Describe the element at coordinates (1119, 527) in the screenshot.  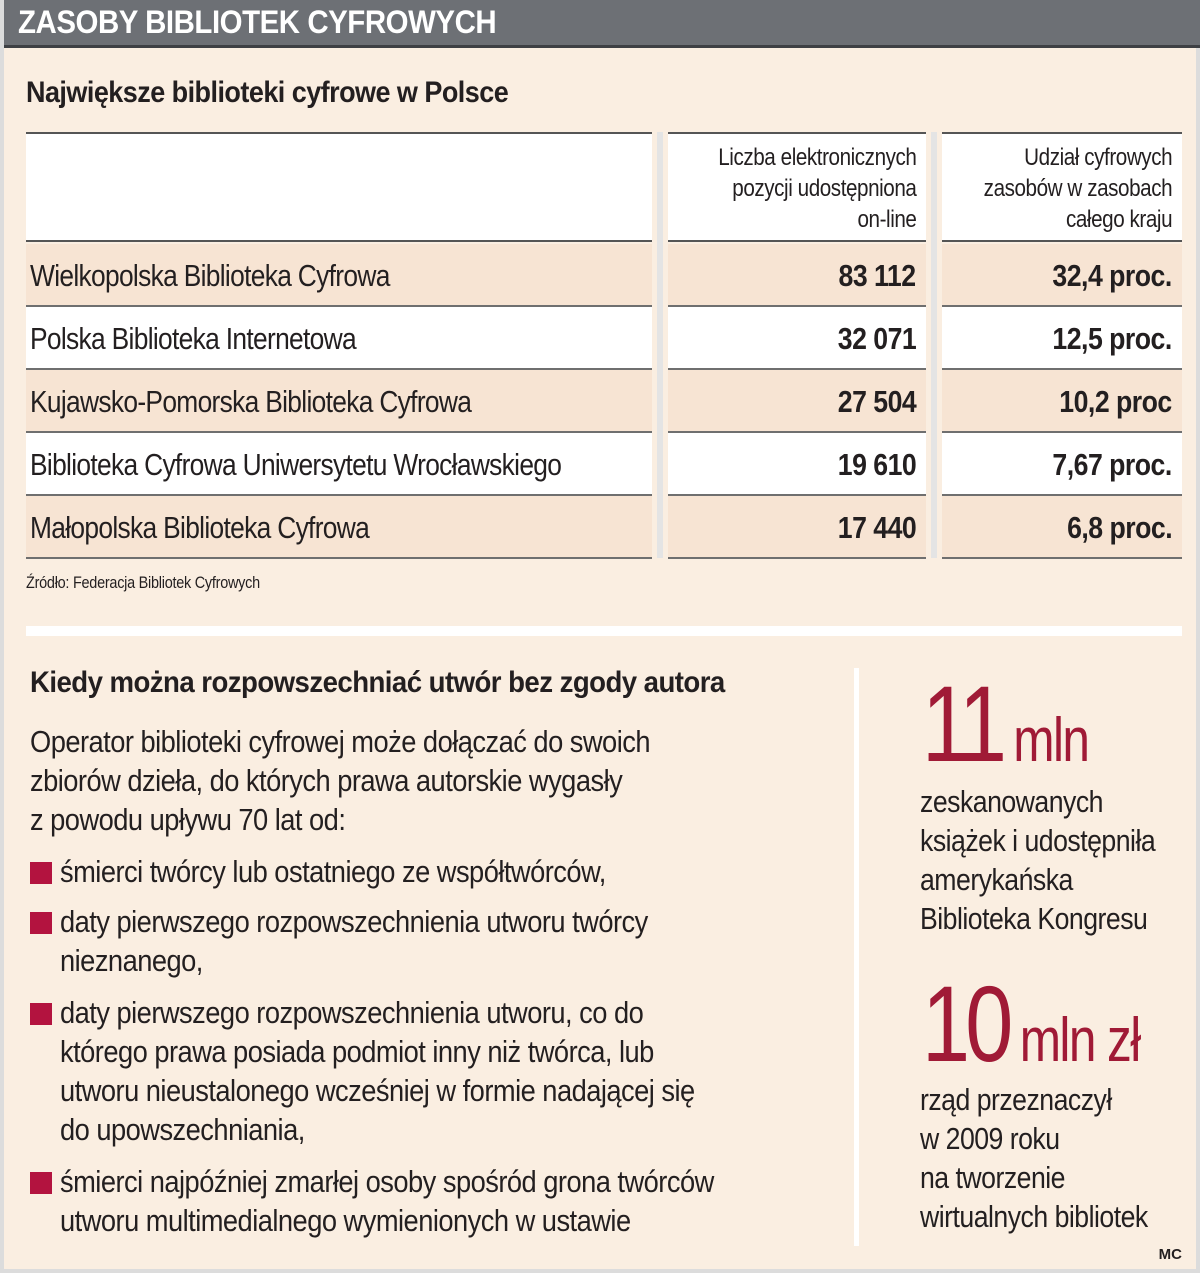
I see `share-percent: 6,8 proc.` at that location.